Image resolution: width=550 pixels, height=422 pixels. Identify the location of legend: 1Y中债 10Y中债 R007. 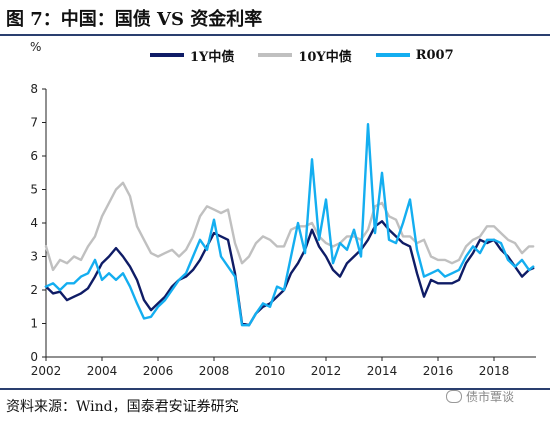
(314, 55).